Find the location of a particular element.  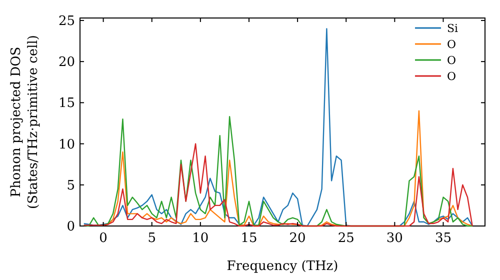

x-tick-label: 0 is located at coordinates (103, 238).